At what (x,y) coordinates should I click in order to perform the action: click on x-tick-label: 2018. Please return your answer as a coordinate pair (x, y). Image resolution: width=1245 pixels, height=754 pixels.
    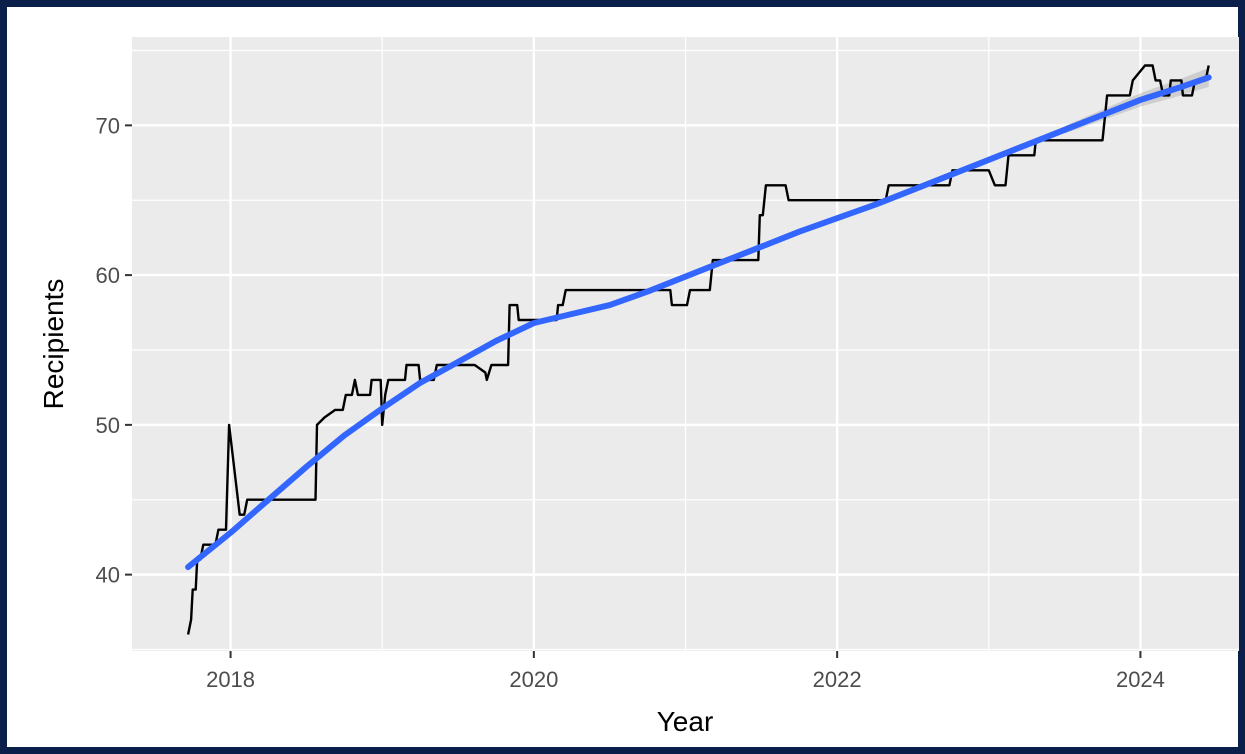
    Looking at the image, I should click on (230, 679).